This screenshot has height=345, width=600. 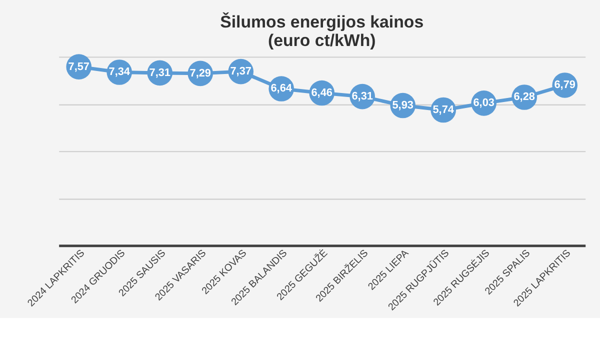 What do you see at coordinates (200, 73) in the screenshot?
I see `data-label: 7,29` at bounding box center [200, 73].